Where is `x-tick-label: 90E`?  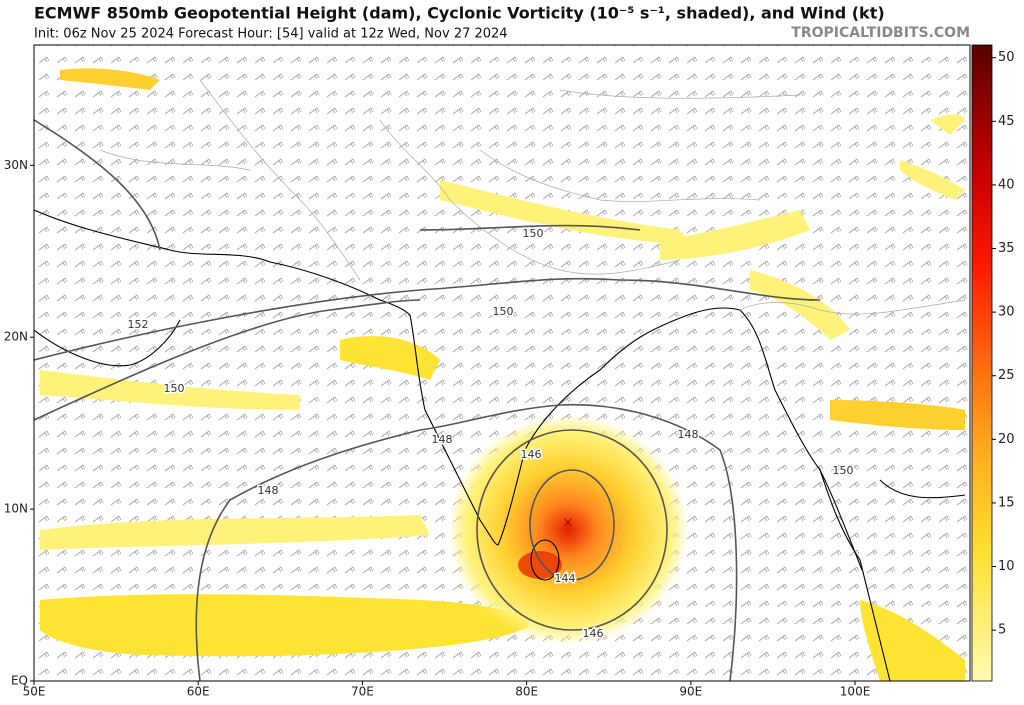 x-tick-label: 90E is located at coordinates (690, 692).